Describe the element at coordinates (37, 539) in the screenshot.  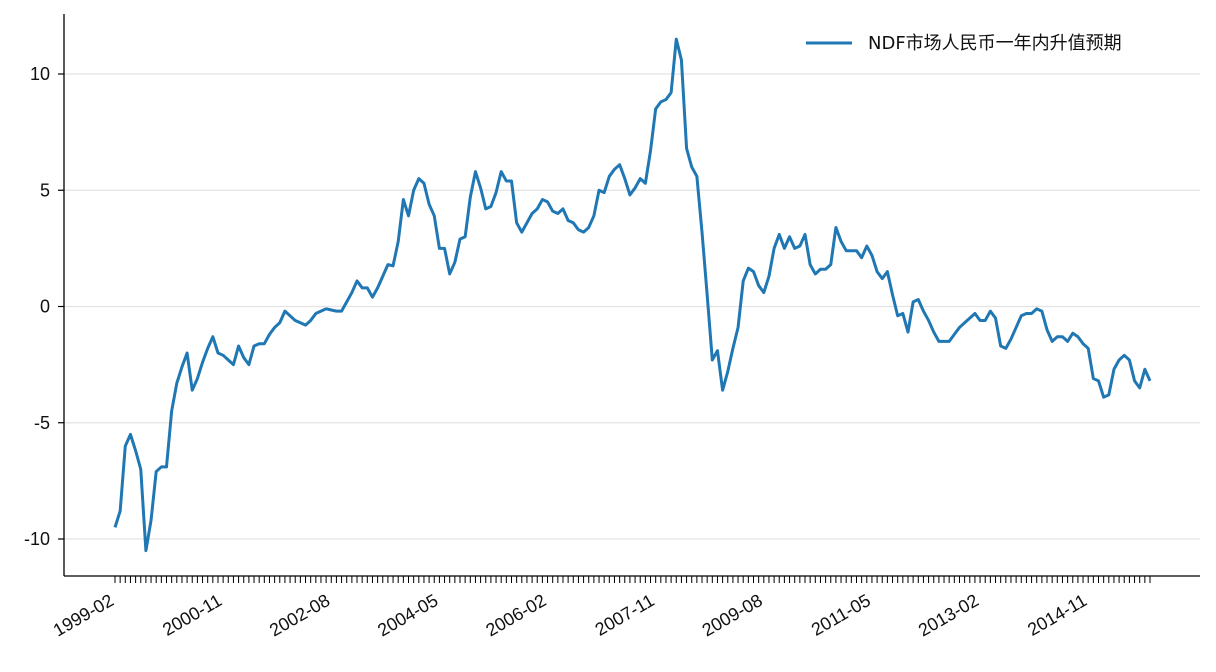
I see `y-tick-label: -10` at that location.